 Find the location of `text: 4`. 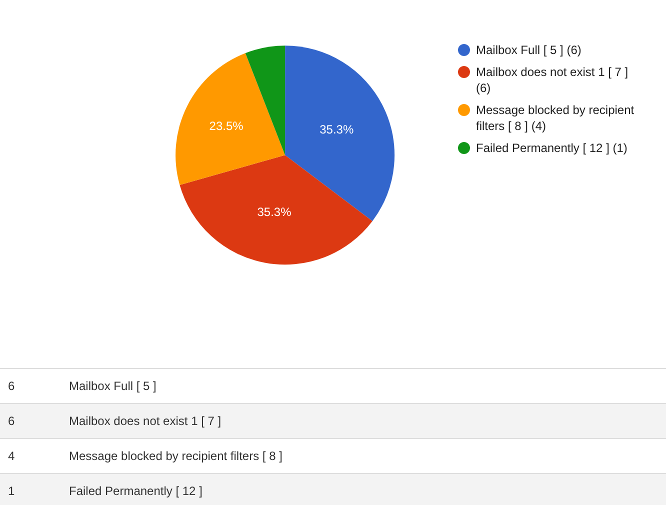

text: 4 is located at coordinates (30, 456).